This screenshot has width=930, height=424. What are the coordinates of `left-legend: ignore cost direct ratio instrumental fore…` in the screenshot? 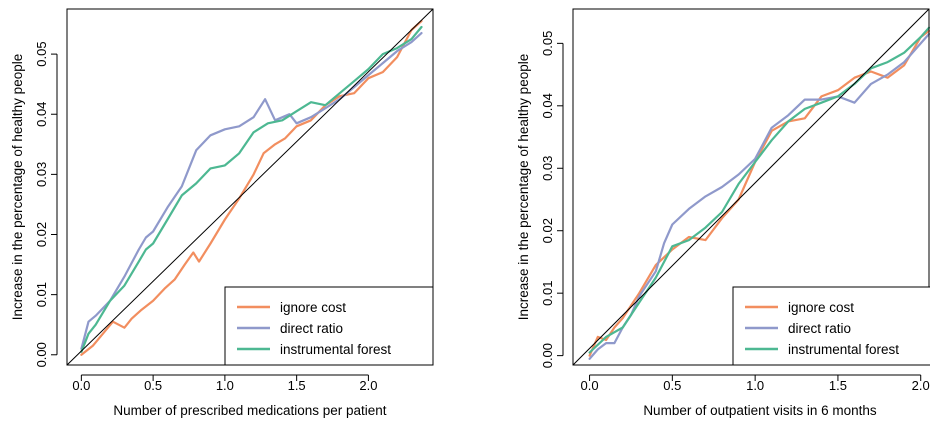 It's located at (329, 326).